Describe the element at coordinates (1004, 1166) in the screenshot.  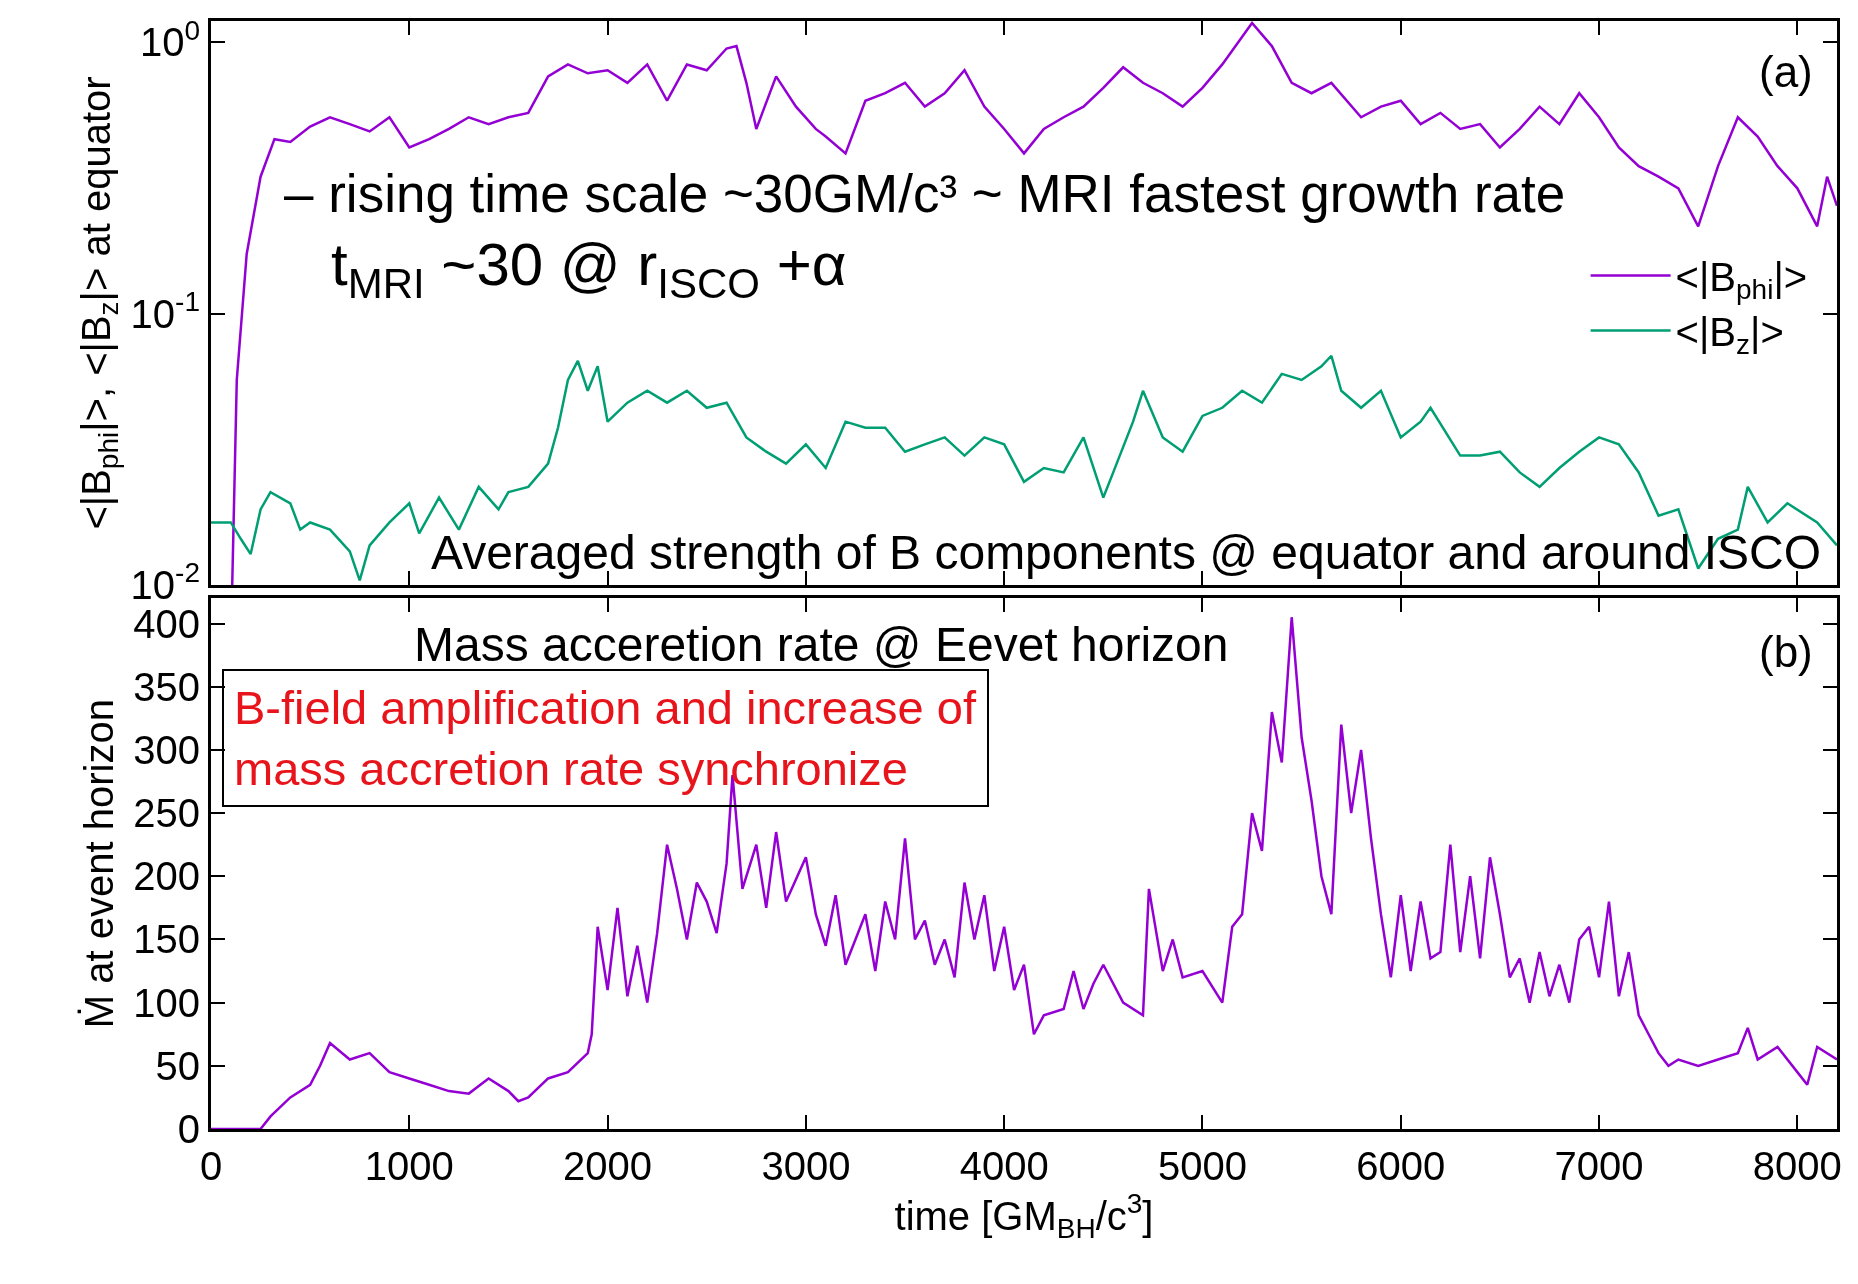
I see `x-tick-label: 4000` at that location.